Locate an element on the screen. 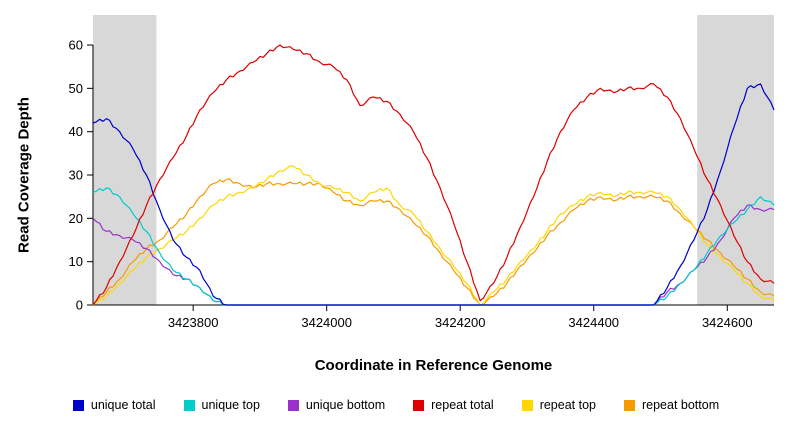  legend-item-unique-total: unique total is located at coordinates (114, 405).